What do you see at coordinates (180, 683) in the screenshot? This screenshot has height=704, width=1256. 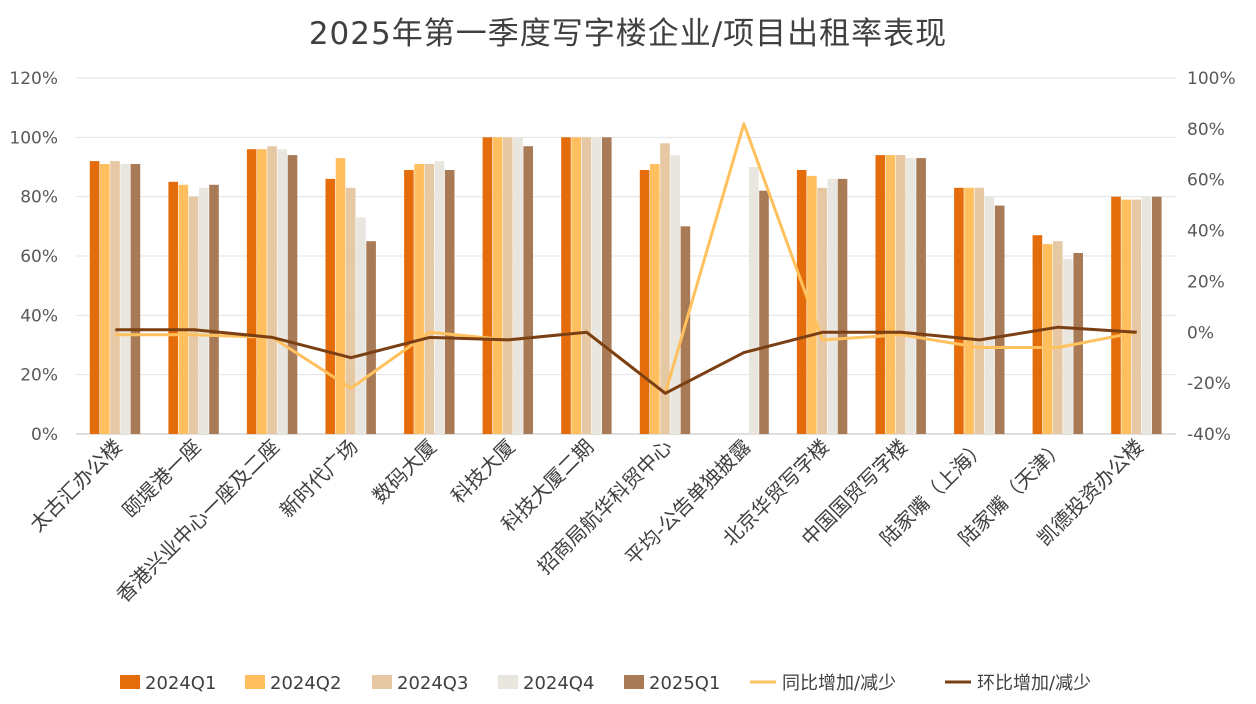 I see `legend-label: 2024Q1` at bounding box center [180, 683].